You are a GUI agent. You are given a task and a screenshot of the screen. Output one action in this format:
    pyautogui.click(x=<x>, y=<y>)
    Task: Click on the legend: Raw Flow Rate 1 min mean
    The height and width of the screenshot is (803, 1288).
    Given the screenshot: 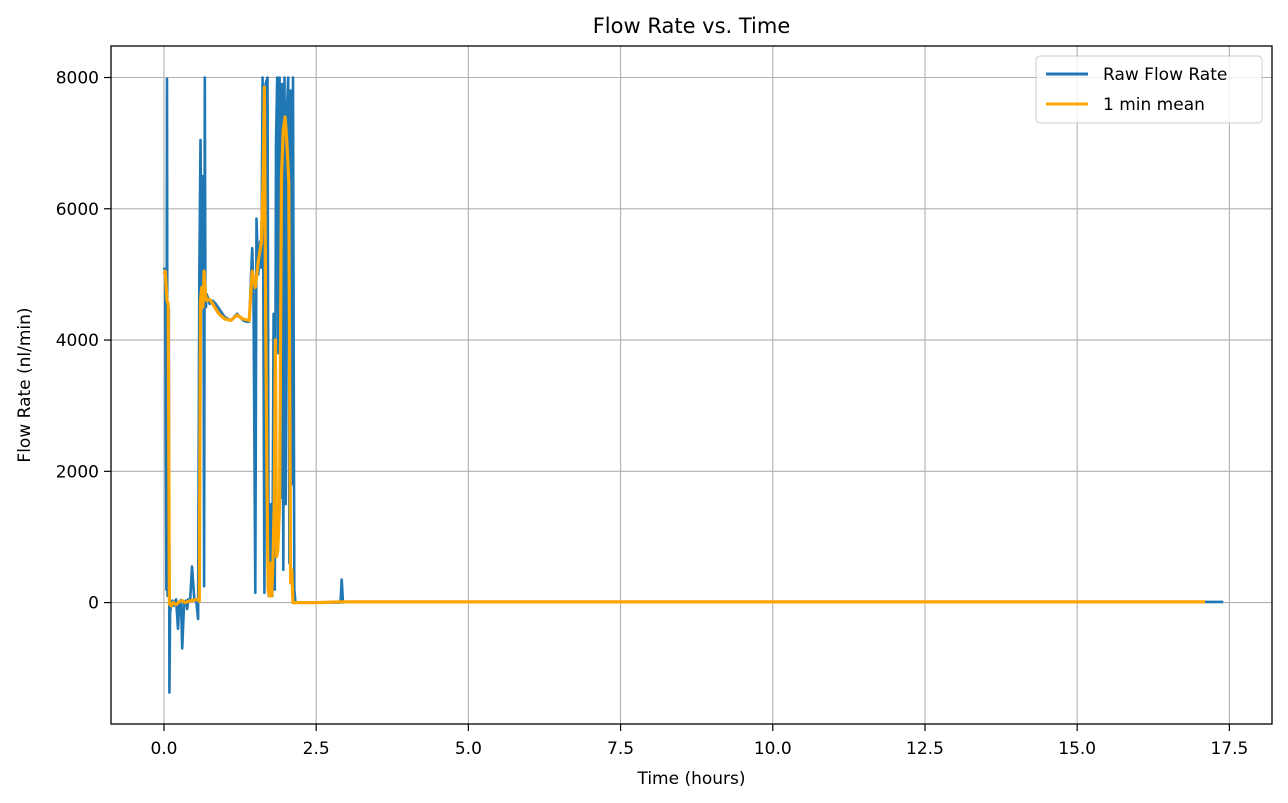 What is the action you would take?
    pyautogui.click(x=1149, y=89)
    